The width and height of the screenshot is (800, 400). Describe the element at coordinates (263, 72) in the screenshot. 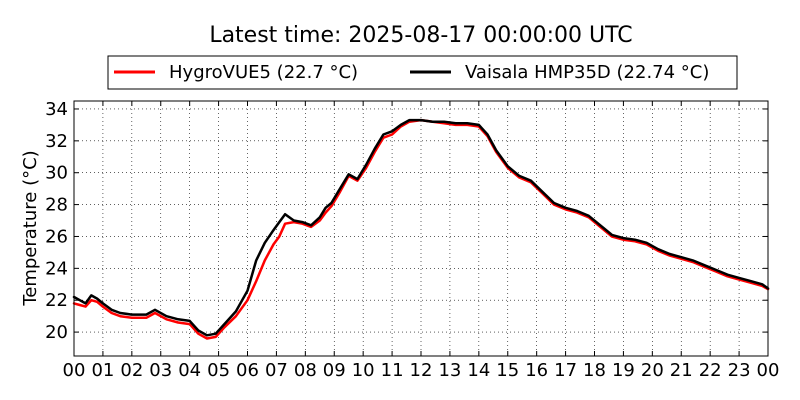

I see `legend-label-hygrovue5: HygroVUE5 (22.7 °C)` at that location.